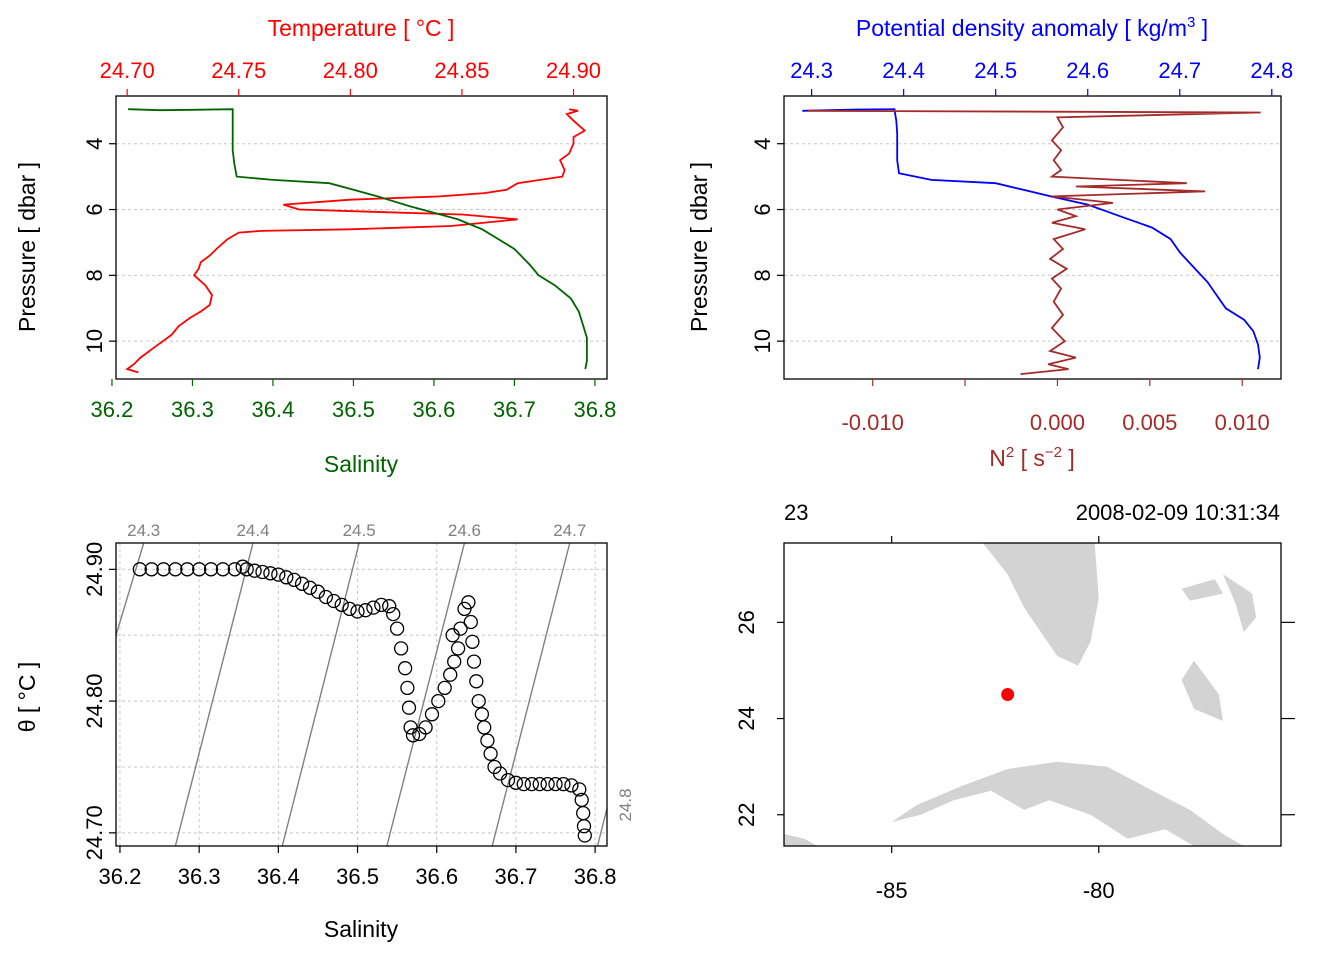  What do you see at coordinates (238, 70) in the screenshot?
I see `top-tick-label: 24.75` at bounding box center [238, 70].